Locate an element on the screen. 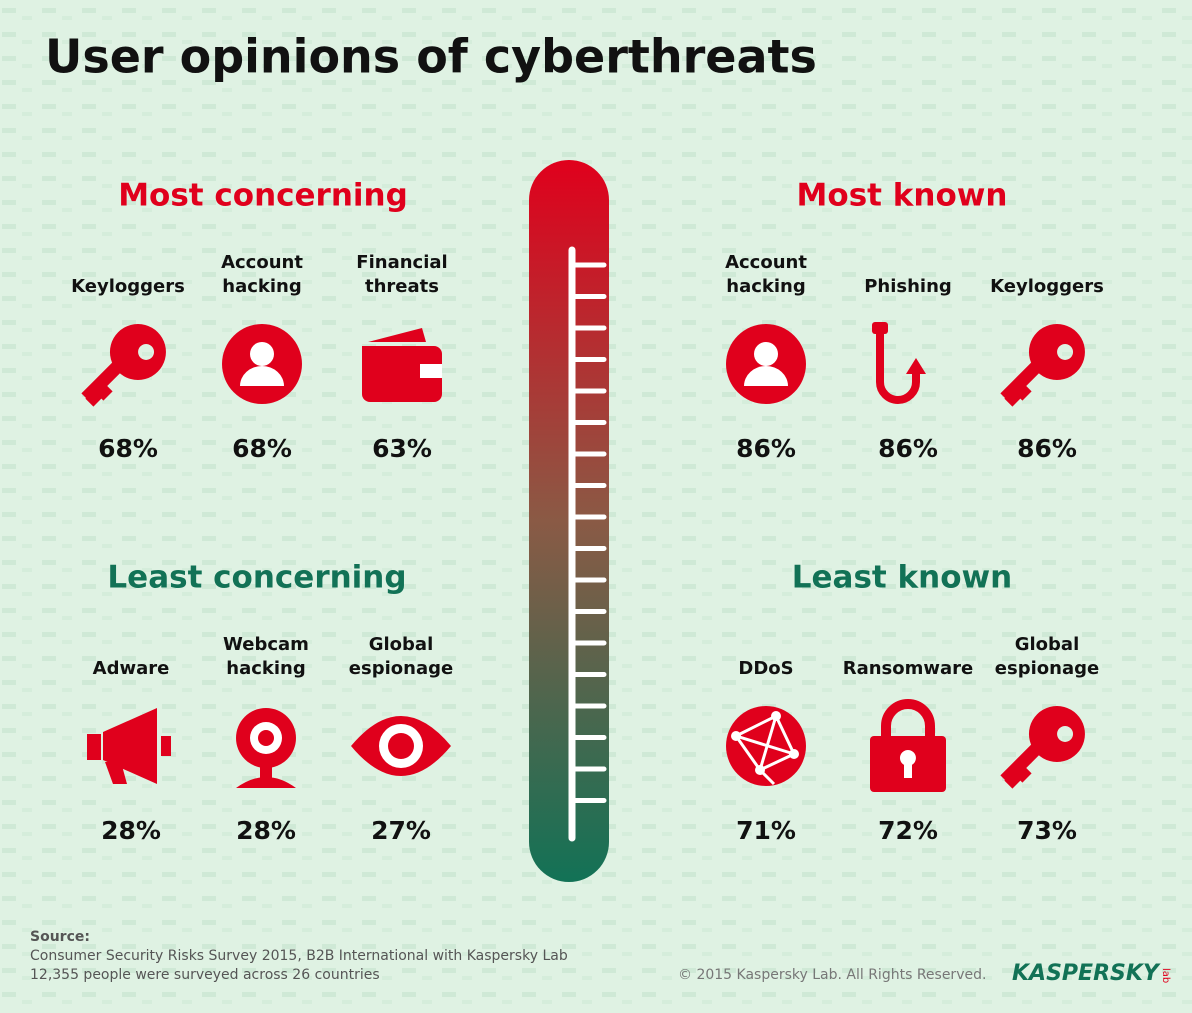 The image size is (1192, 1013). item-value: 73% is located at coordinates (1047, 830).